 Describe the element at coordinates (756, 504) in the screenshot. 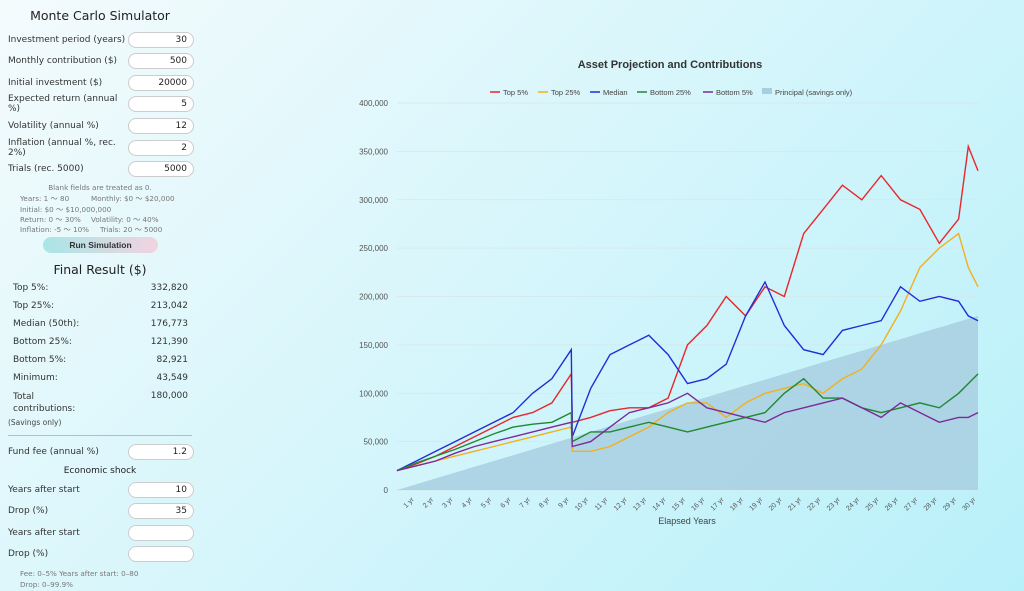

I see `x-tick-label: 19 yr` at that location.